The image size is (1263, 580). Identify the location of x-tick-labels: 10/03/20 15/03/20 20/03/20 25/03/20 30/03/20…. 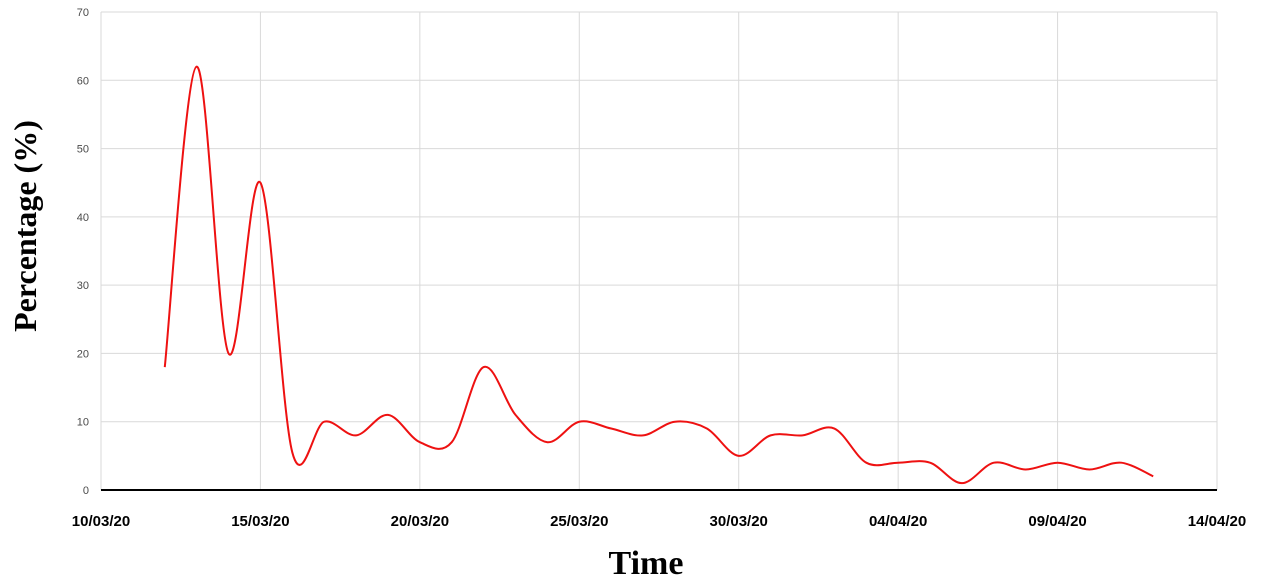
(659, 521).